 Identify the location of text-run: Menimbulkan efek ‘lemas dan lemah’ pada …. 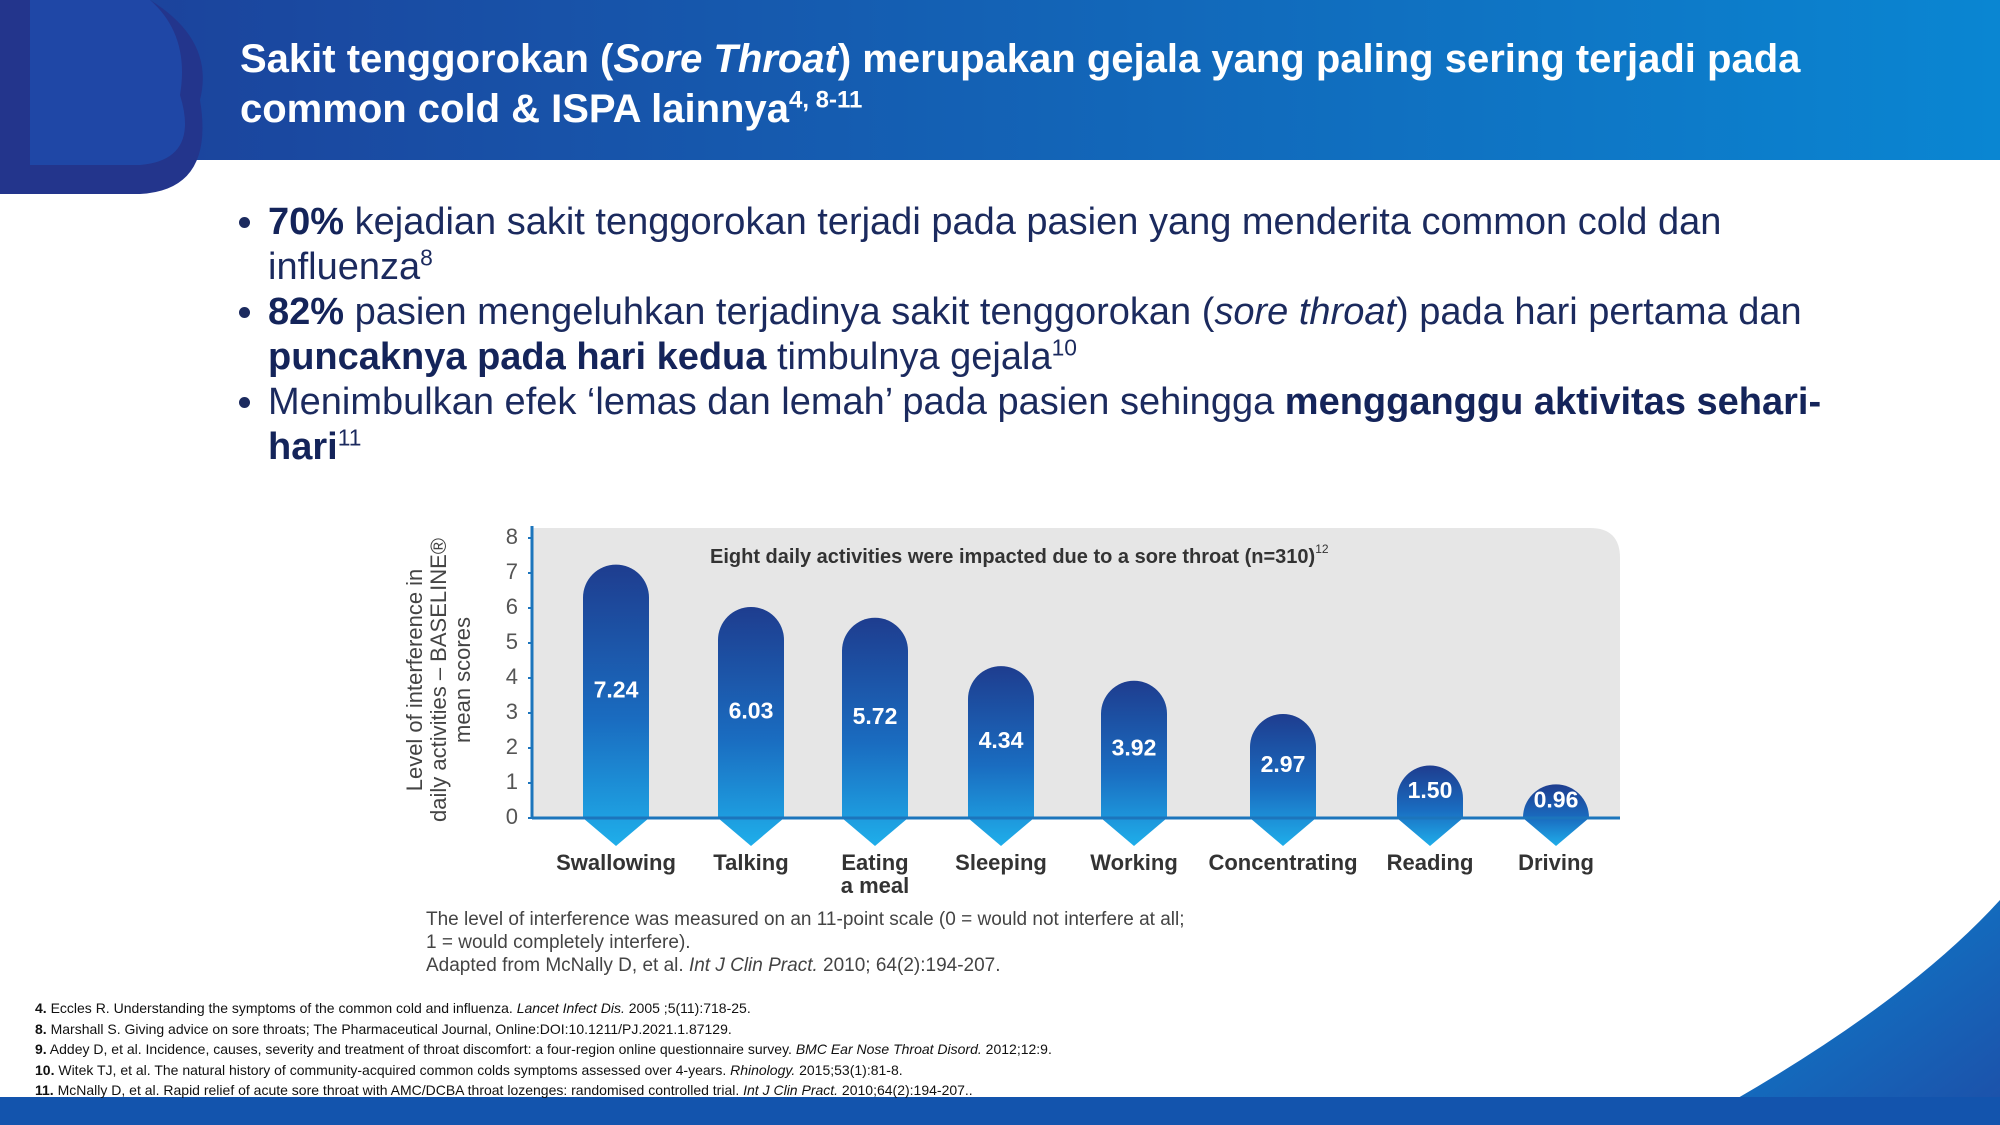
(776, 402).